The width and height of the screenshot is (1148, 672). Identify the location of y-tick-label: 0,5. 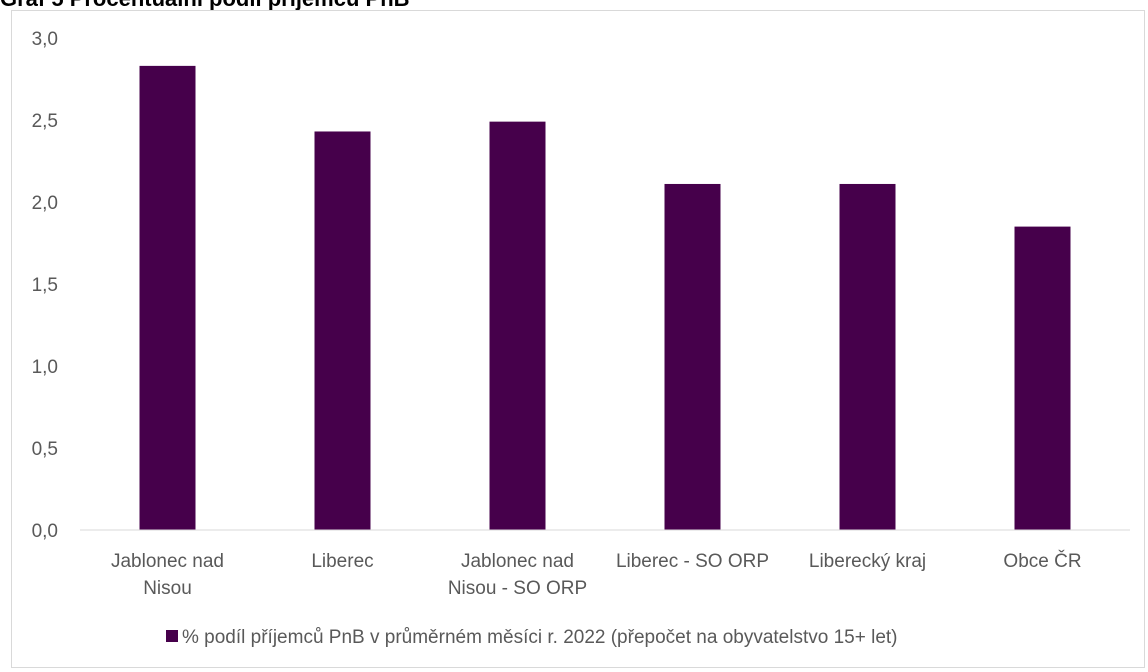
(45, 449).